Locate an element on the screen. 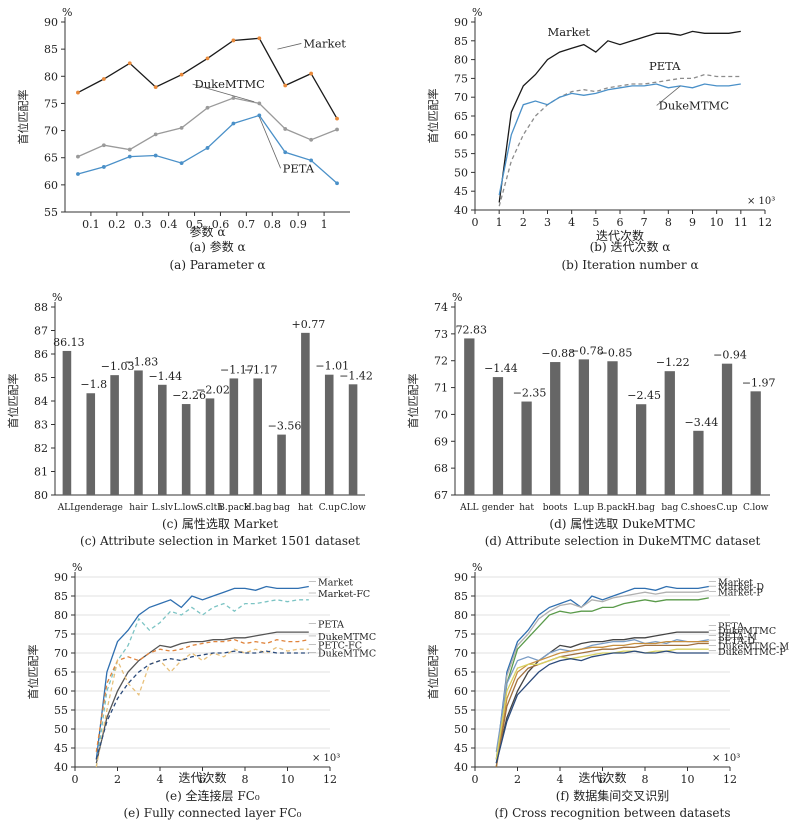 This screenshot has width=799, height=828. y-tick-label: 88 is located at coordinates (41, 307).